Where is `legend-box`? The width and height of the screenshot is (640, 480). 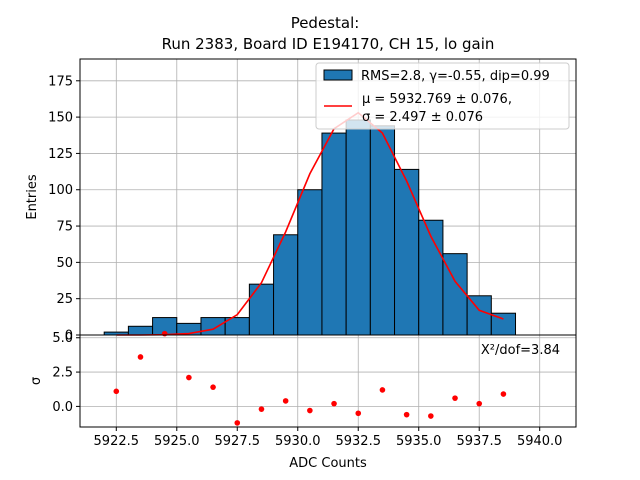
legend-box is located at coordinates (442, 96).